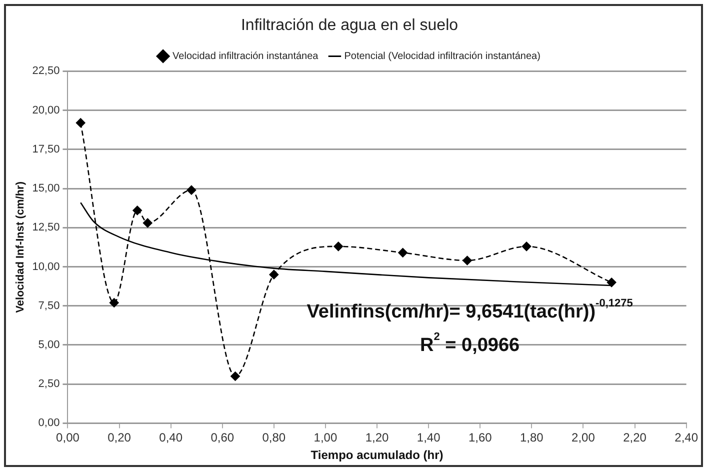  What do you see at coordinates (46, 149) in the screenshot?
I see `y-tick-label: 17,50` at bounding box center [46, 149].